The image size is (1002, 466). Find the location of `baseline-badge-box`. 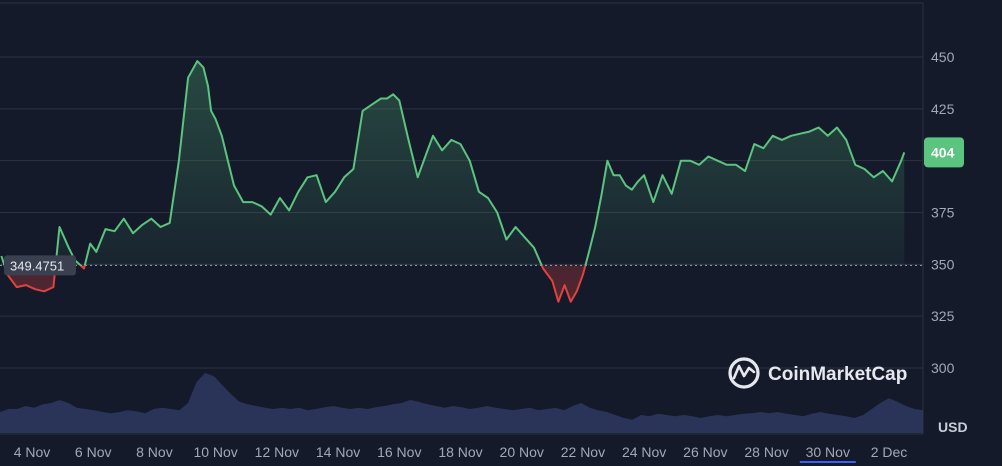

baseline-badge-box is located at coordinates (40, 265).